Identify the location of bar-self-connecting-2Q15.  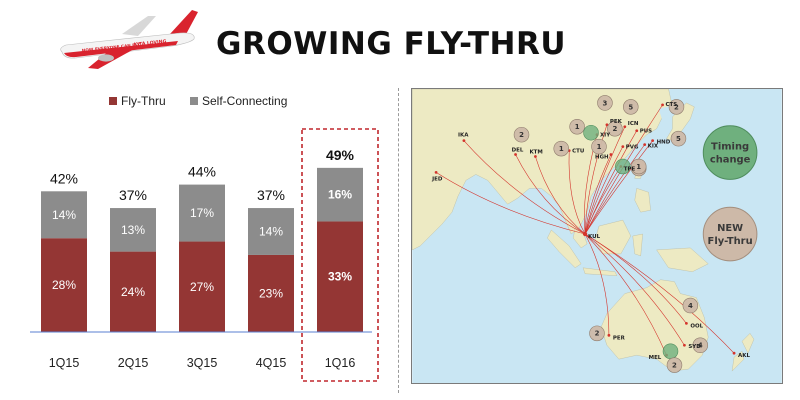
(133, 230).